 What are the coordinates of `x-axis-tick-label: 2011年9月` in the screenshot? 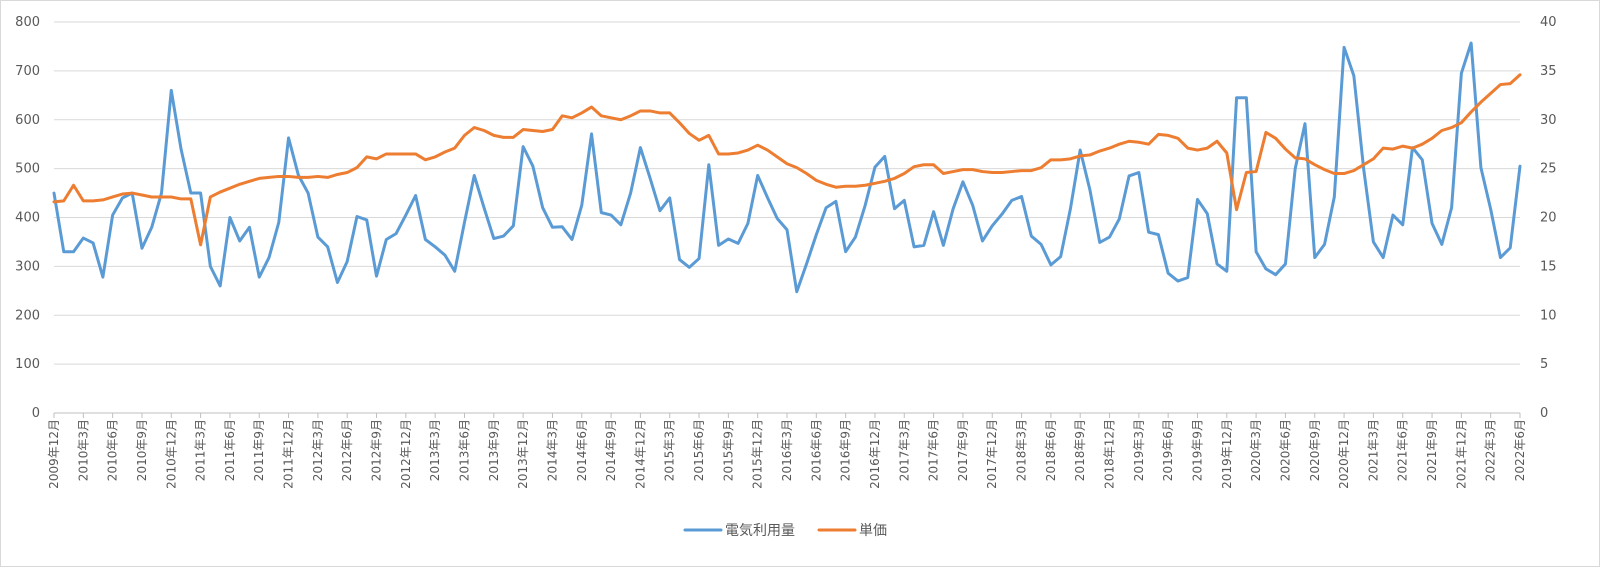 It's located at (259, 450).